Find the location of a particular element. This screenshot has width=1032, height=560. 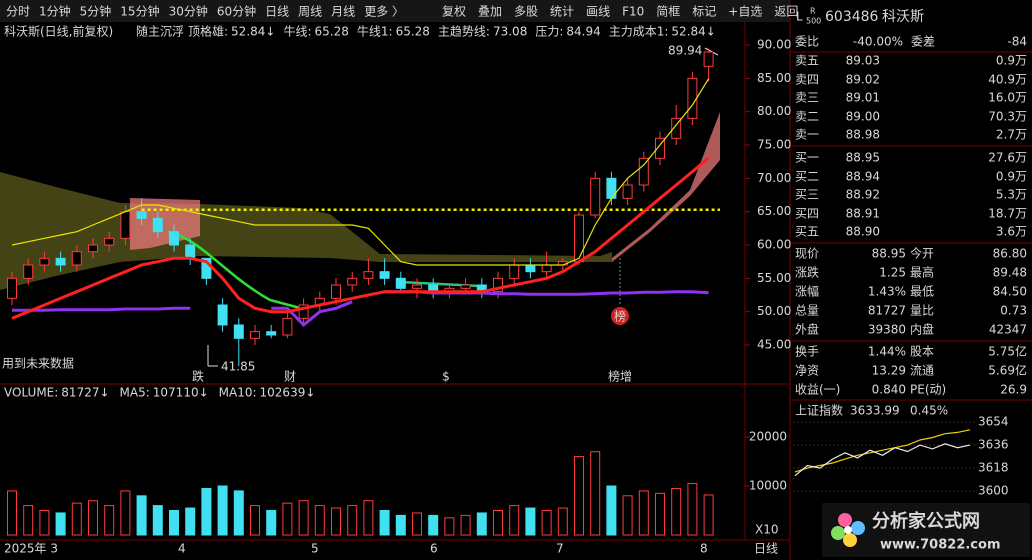

book-price: 88.98 is located at coordinates (863, 135).